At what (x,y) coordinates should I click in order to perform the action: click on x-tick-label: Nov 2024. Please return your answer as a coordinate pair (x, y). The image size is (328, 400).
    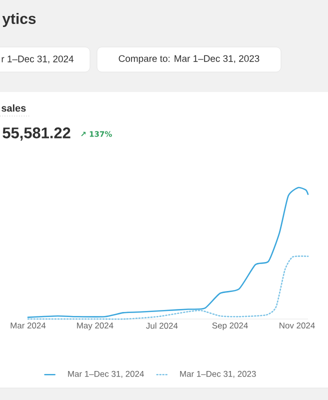
    Looking at the image, I should click on (297, 325).